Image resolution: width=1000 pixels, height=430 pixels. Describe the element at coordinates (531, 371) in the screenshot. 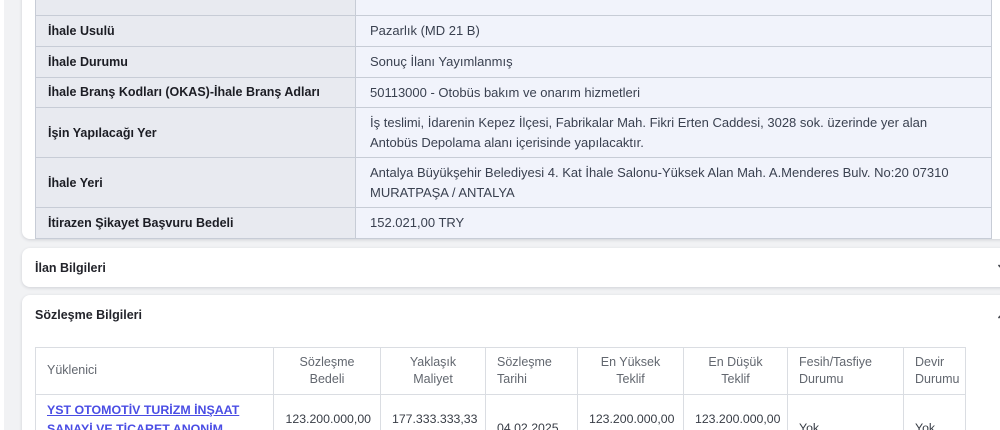

I see `col-header-sozlesme-tarihi: Sözleşme Tarihi` at that location.